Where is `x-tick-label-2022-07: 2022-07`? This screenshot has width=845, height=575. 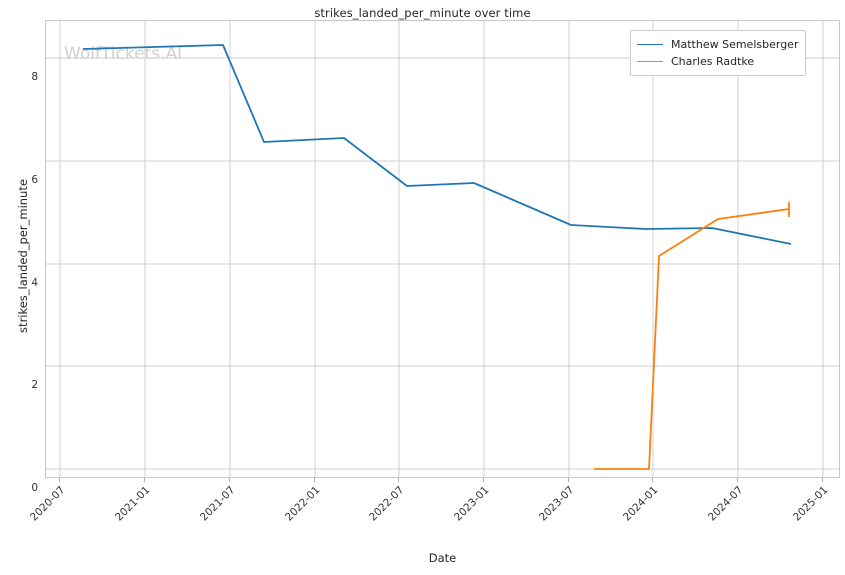 x-tick-label-2022-07: 2022-07 is located at coordinates (386, 504).